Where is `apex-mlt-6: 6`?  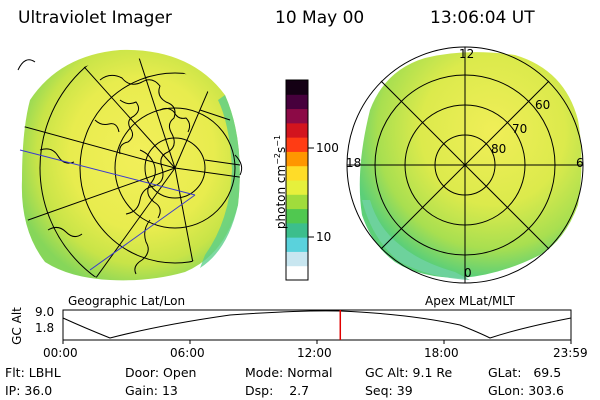
apex-mlt-6: 6 is located at coordinates (580, 163).